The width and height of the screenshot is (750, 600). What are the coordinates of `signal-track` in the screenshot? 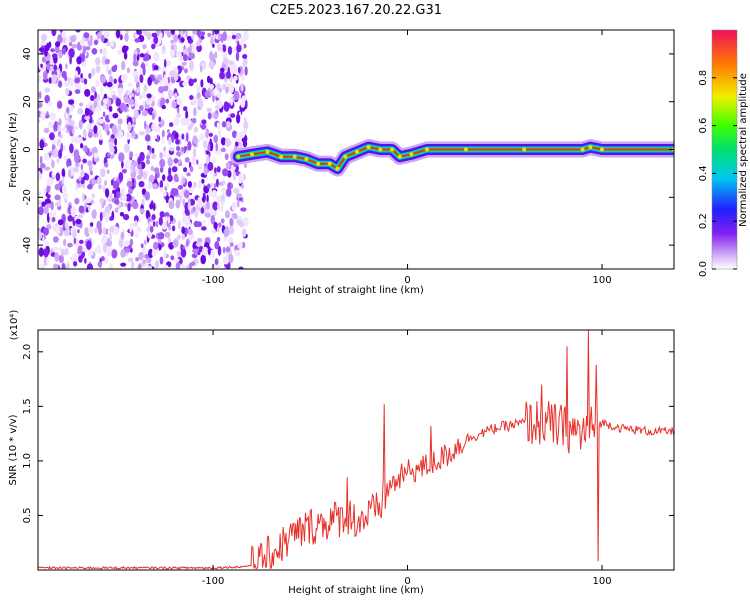 It's located at (452, 158).